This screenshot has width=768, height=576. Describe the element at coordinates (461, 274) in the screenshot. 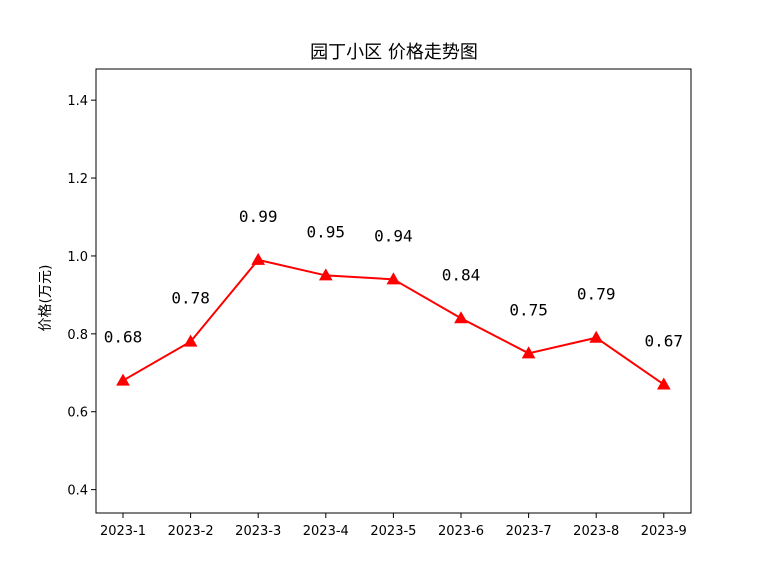

I see `data-label: 0.84` at that location.